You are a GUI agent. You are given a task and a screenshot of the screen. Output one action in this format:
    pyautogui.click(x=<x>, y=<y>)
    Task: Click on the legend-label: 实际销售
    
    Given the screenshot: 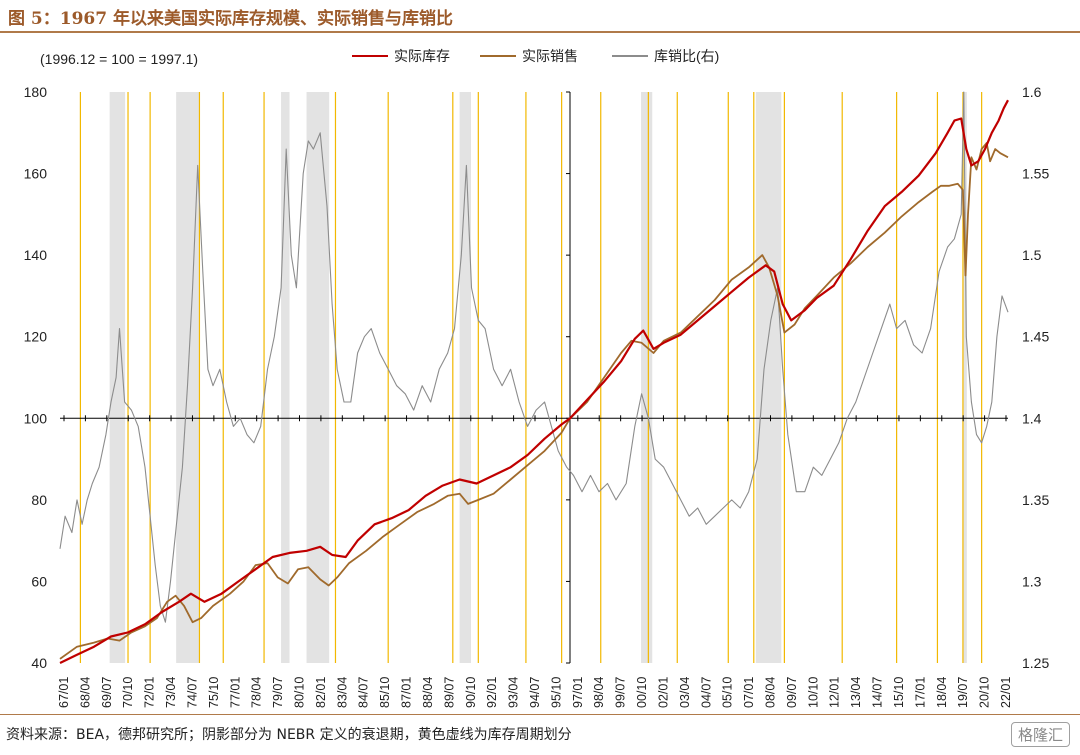 What is the action you would take?
    pyautogui.click(x=550, y=56)
    